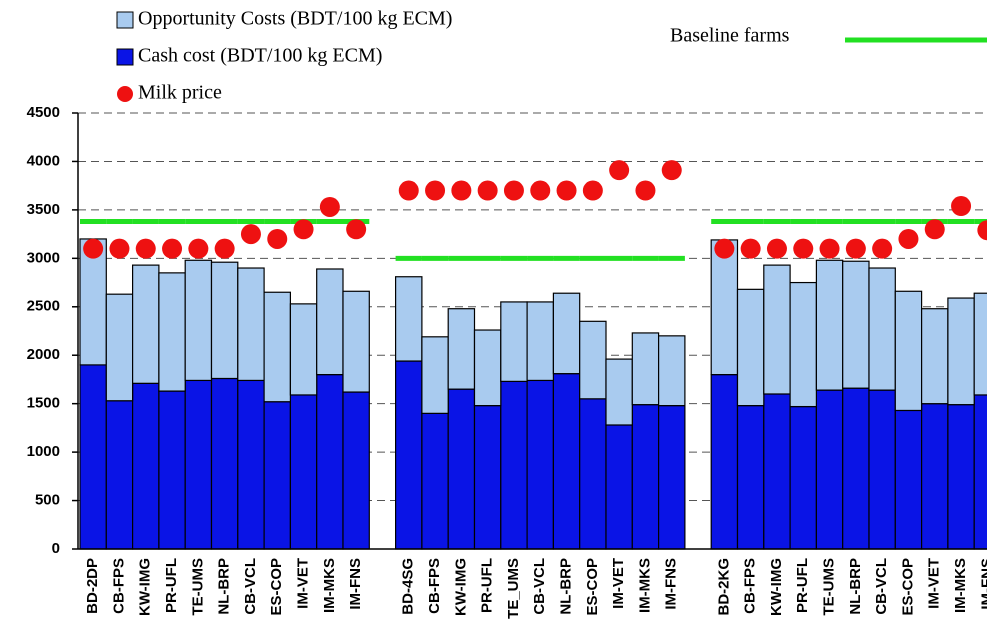 This screenshot has width=987, height=641. What do you see at coordinates (43, 403) in the screenshot?
I see `y-tick-label: 1500` at bounding box center [43, 403].